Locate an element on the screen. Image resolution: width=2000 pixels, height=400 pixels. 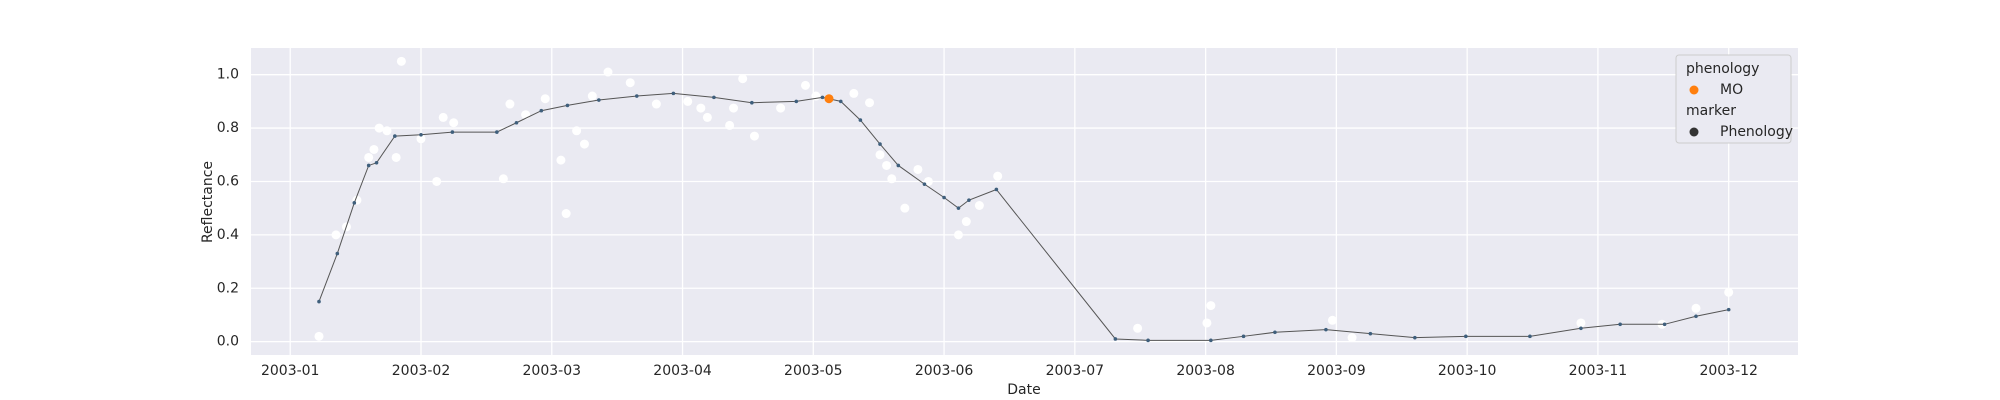
x-tick-label: 2003-03 is located at coordinates (552, 371).